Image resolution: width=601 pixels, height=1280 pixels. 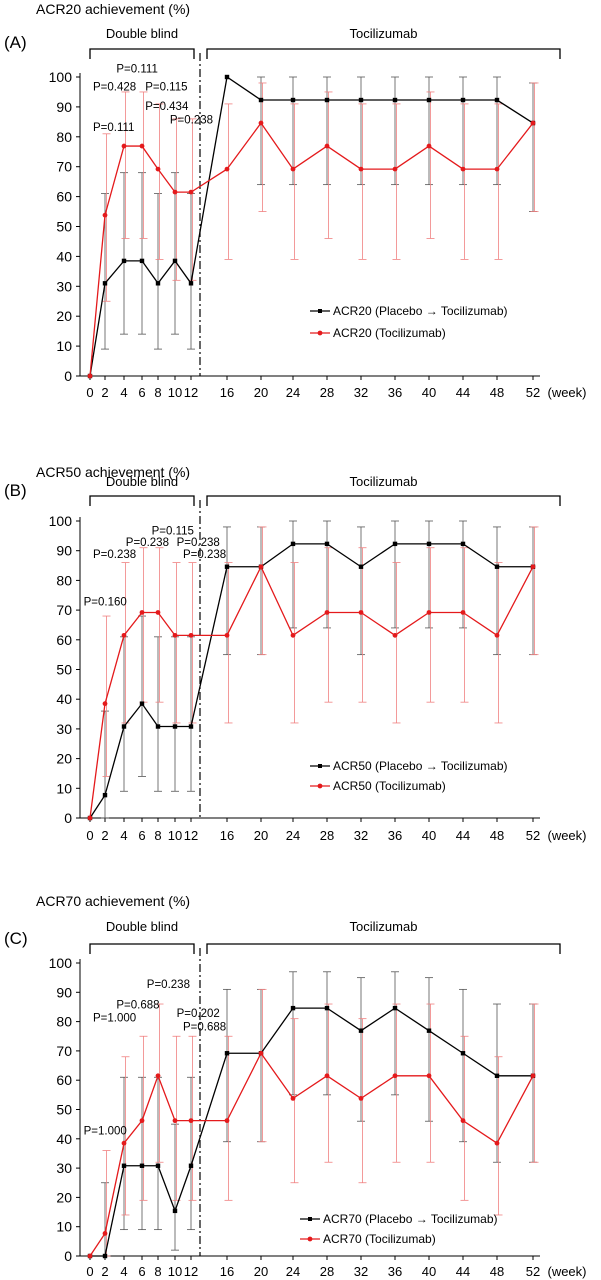 I want to click on x-unit-label: (week), so click(x=566, y=392).